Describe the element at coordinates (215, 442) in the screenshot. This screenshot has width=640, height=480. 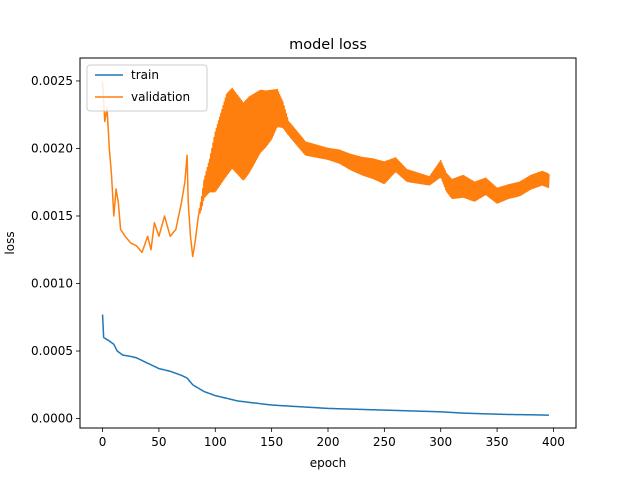
I see `x-tick-label: 100` at that location.